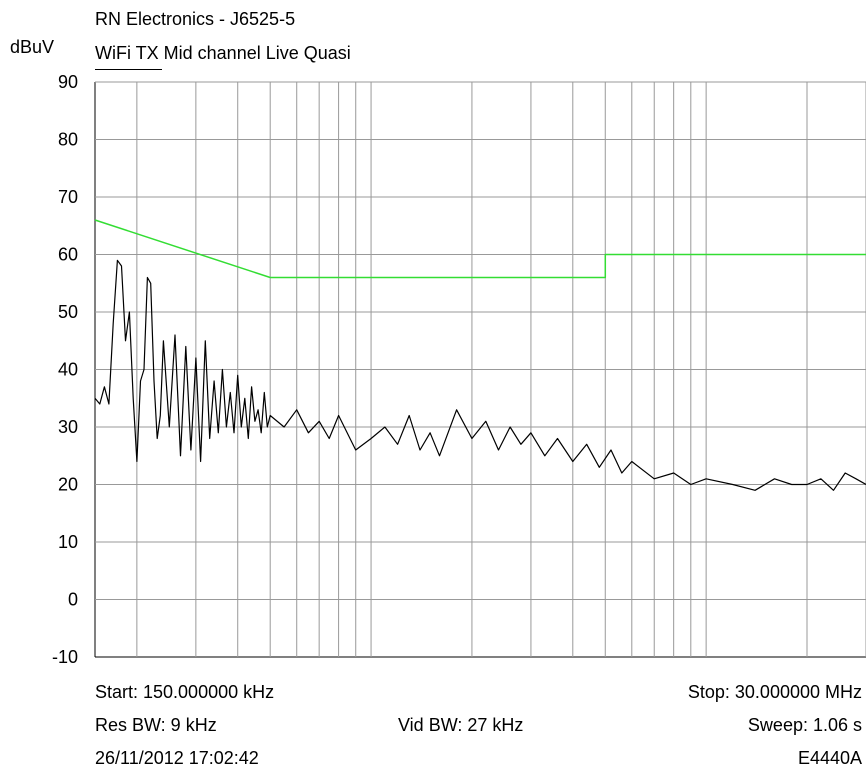 Image resolution: width=866 pixels, height=769 pixels. What do you see at coordinates (177, 758) in the screenshot?
I see `timestamp: 26/11/2012 17:02:42` at bounding box center [177, 758].